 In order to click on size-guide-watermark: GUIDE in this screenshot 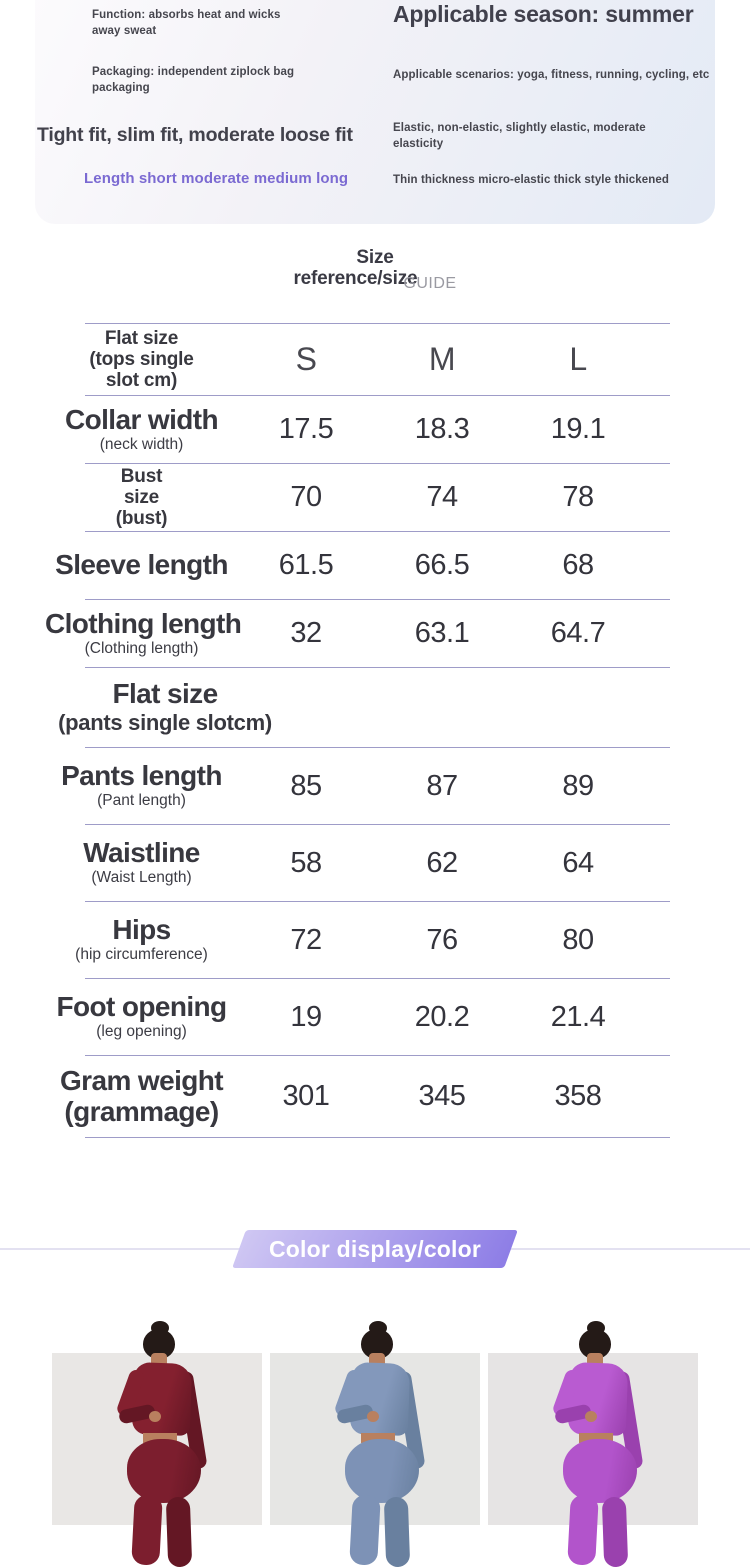, I will do `click(430, 283)`.